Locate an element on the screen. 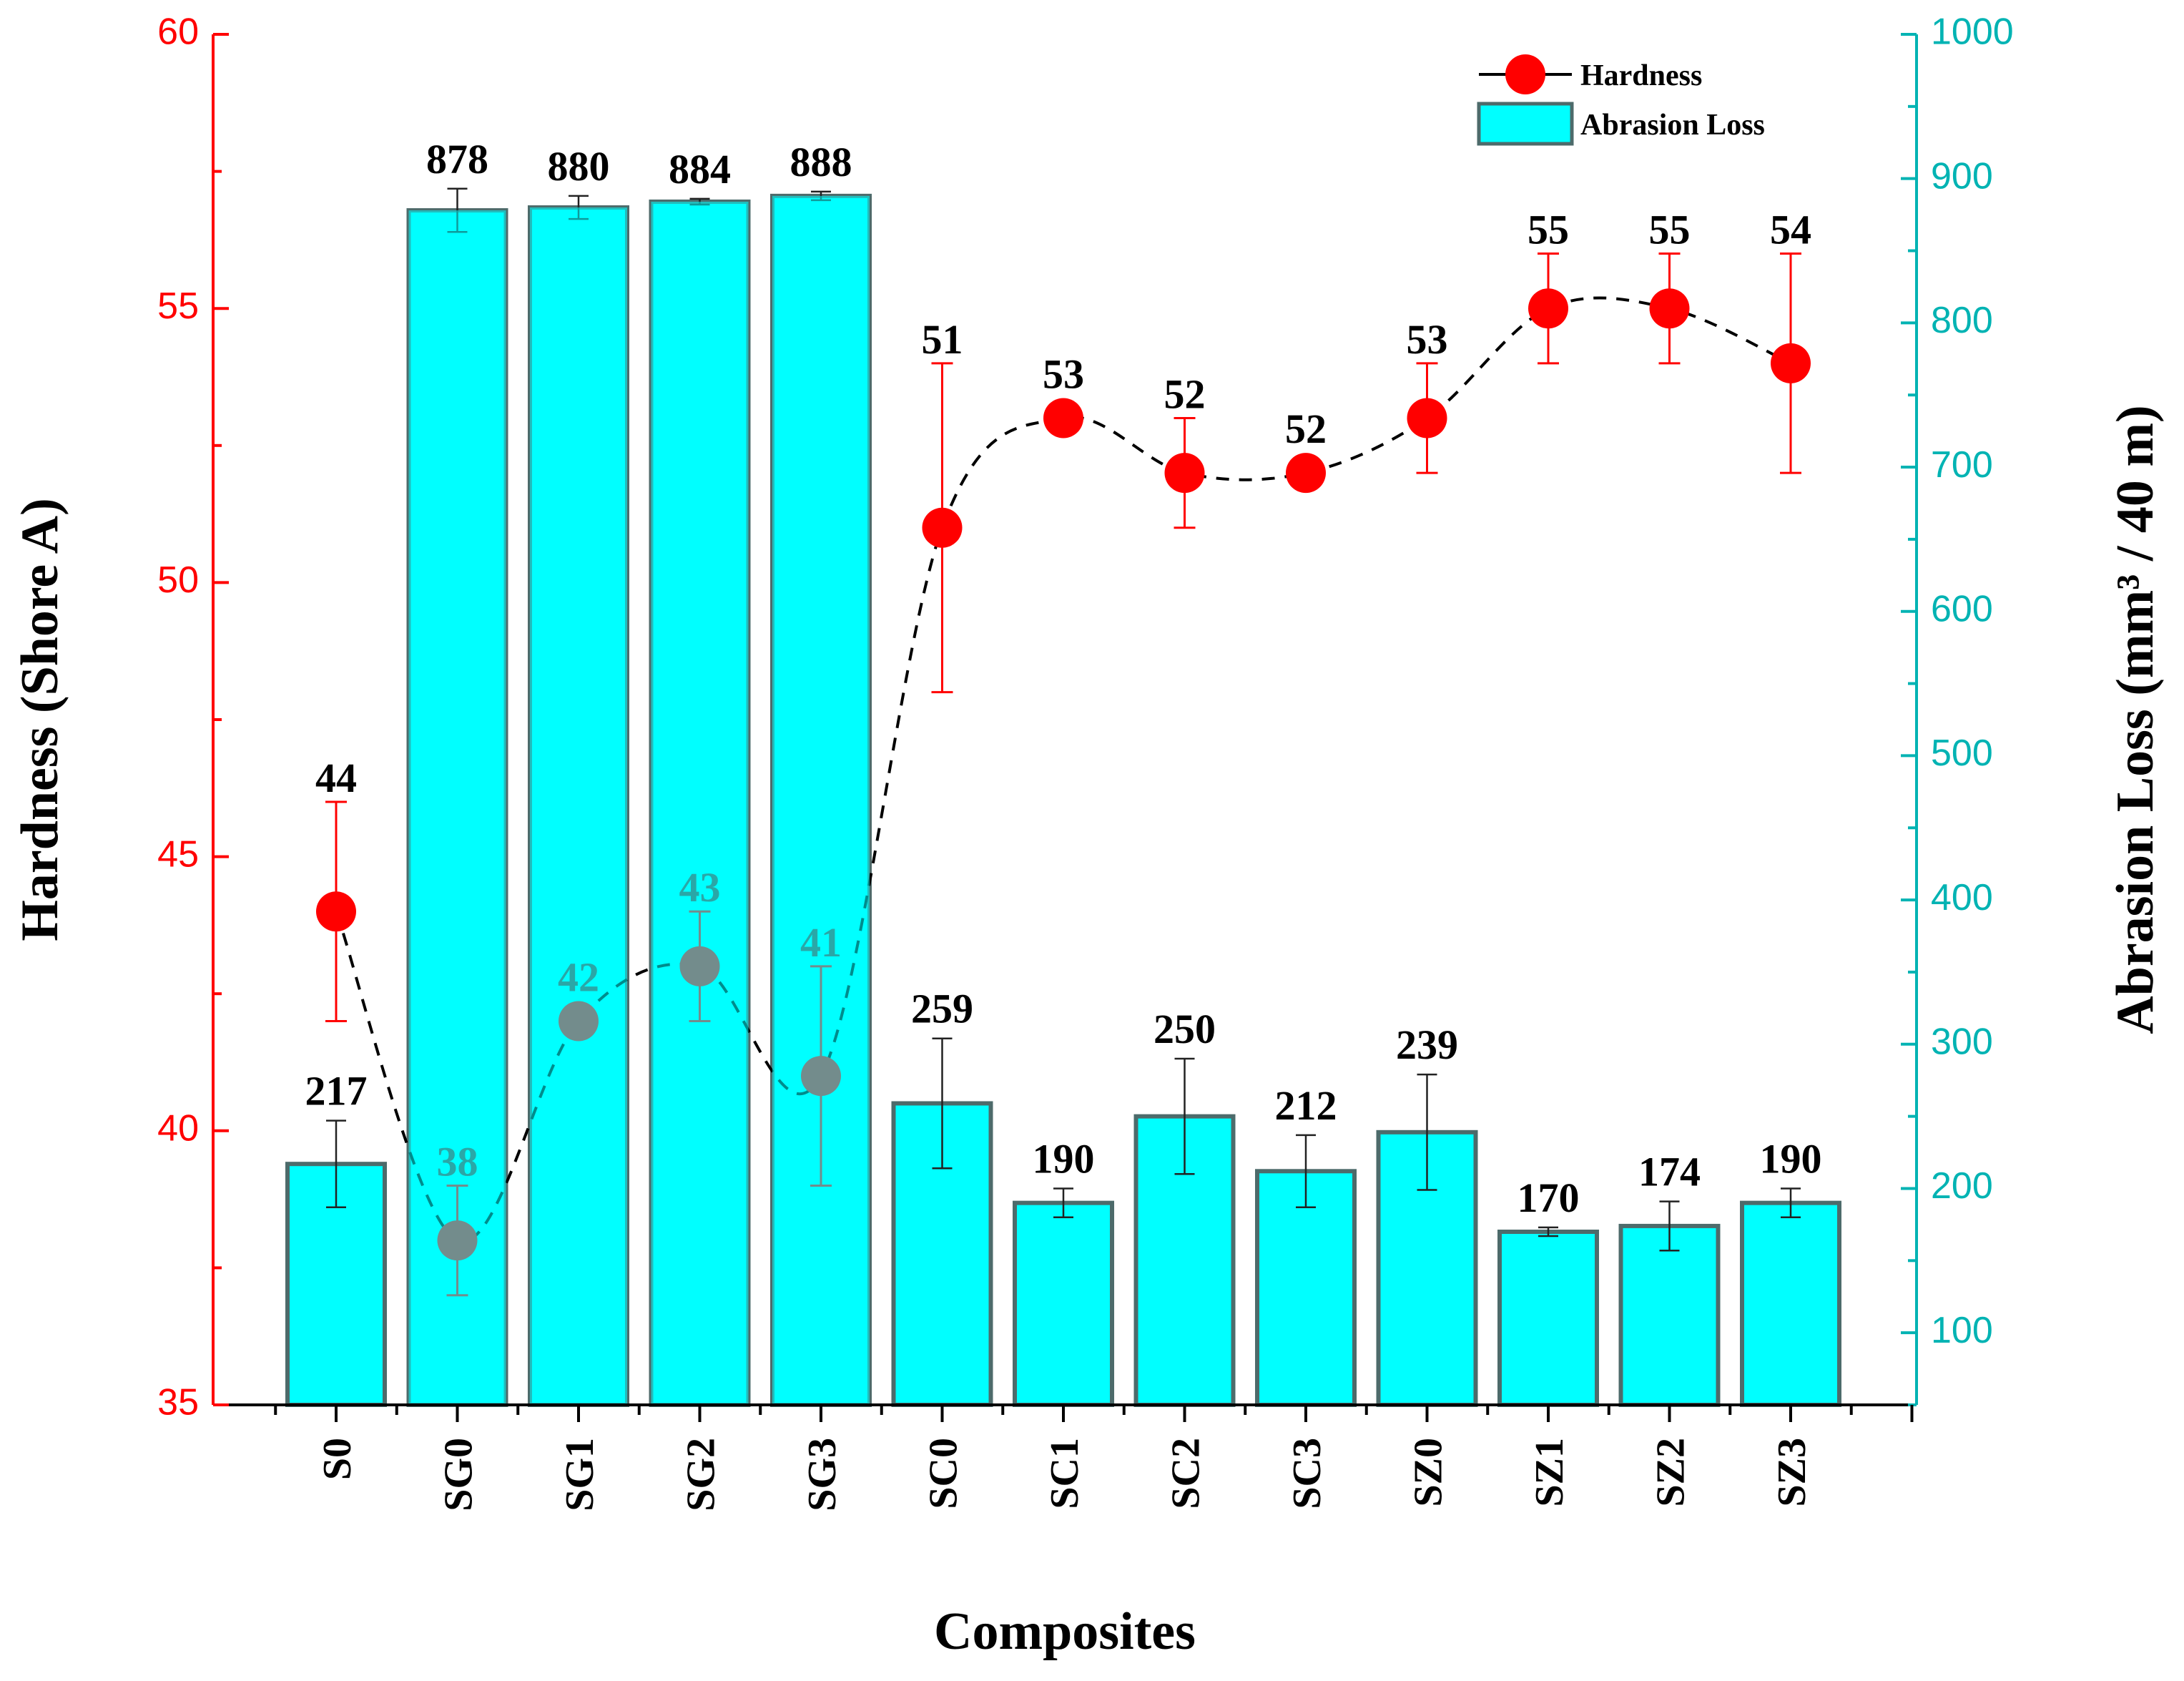 This screenshot has width=2184, height=1681. right-tick-label: 100 is located at coordinates (1962, 1330).